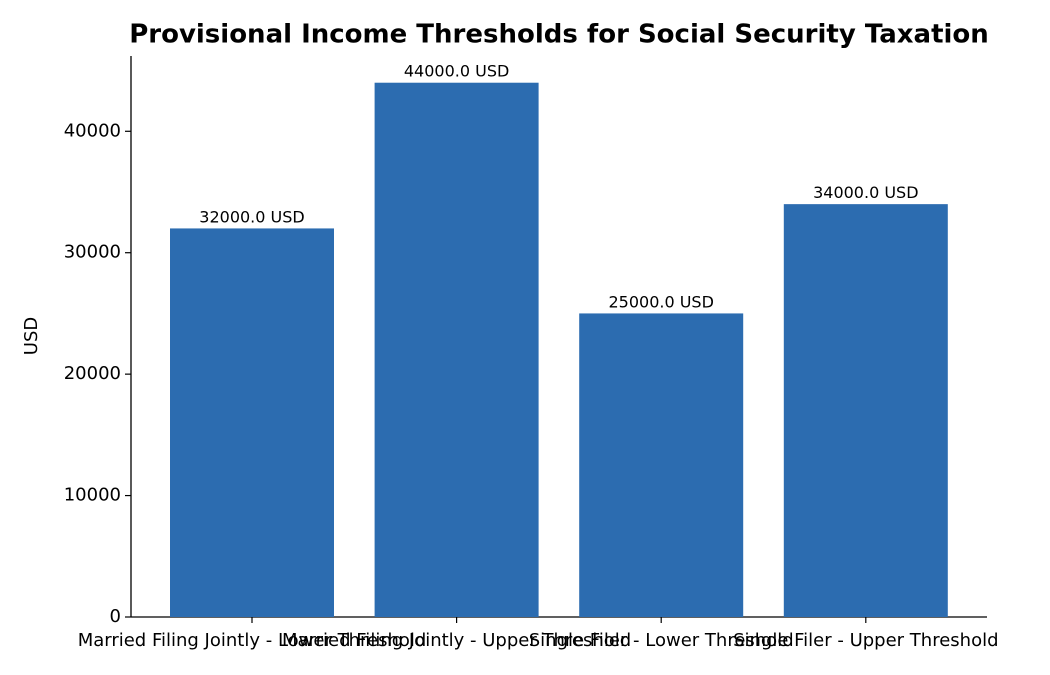 The image size is (1050, 675). I want to click on value-label: 32000.0 USD, so click(251, 216).